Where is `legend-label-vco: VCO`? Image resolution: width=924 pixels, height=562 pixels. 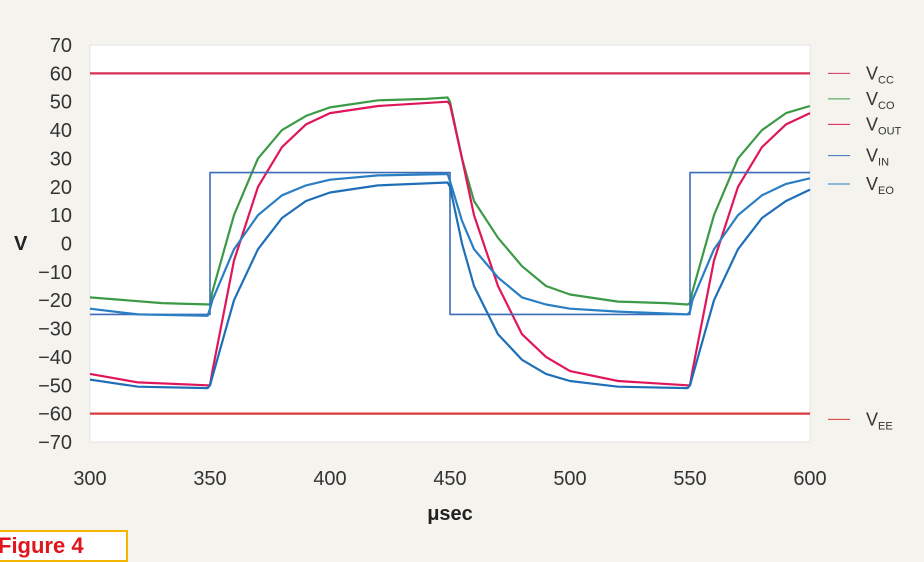 legend-label-vco: VCO is located at coordinates (880, 100).